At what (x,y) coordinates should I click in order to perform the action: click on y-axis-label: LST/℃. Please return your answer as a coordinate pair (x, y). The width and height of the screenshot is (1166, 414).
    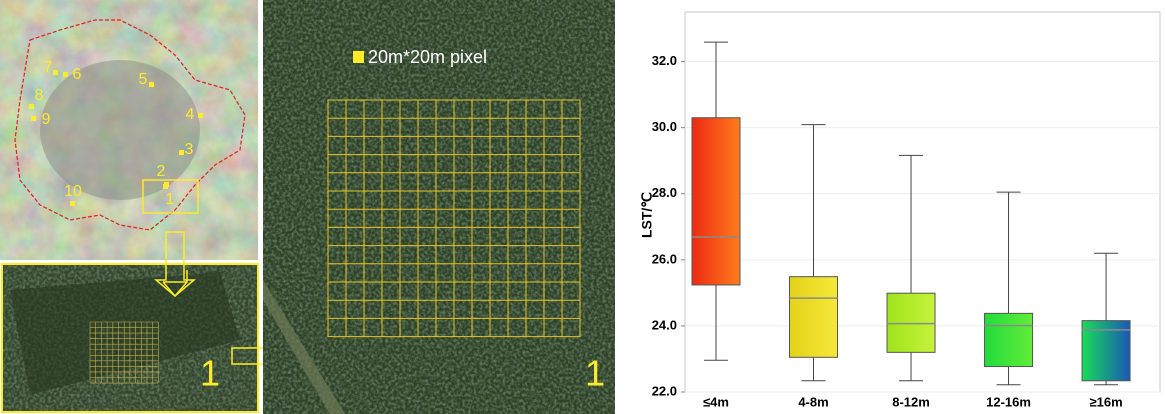
    Looking at the image, I should click on (647, 215).